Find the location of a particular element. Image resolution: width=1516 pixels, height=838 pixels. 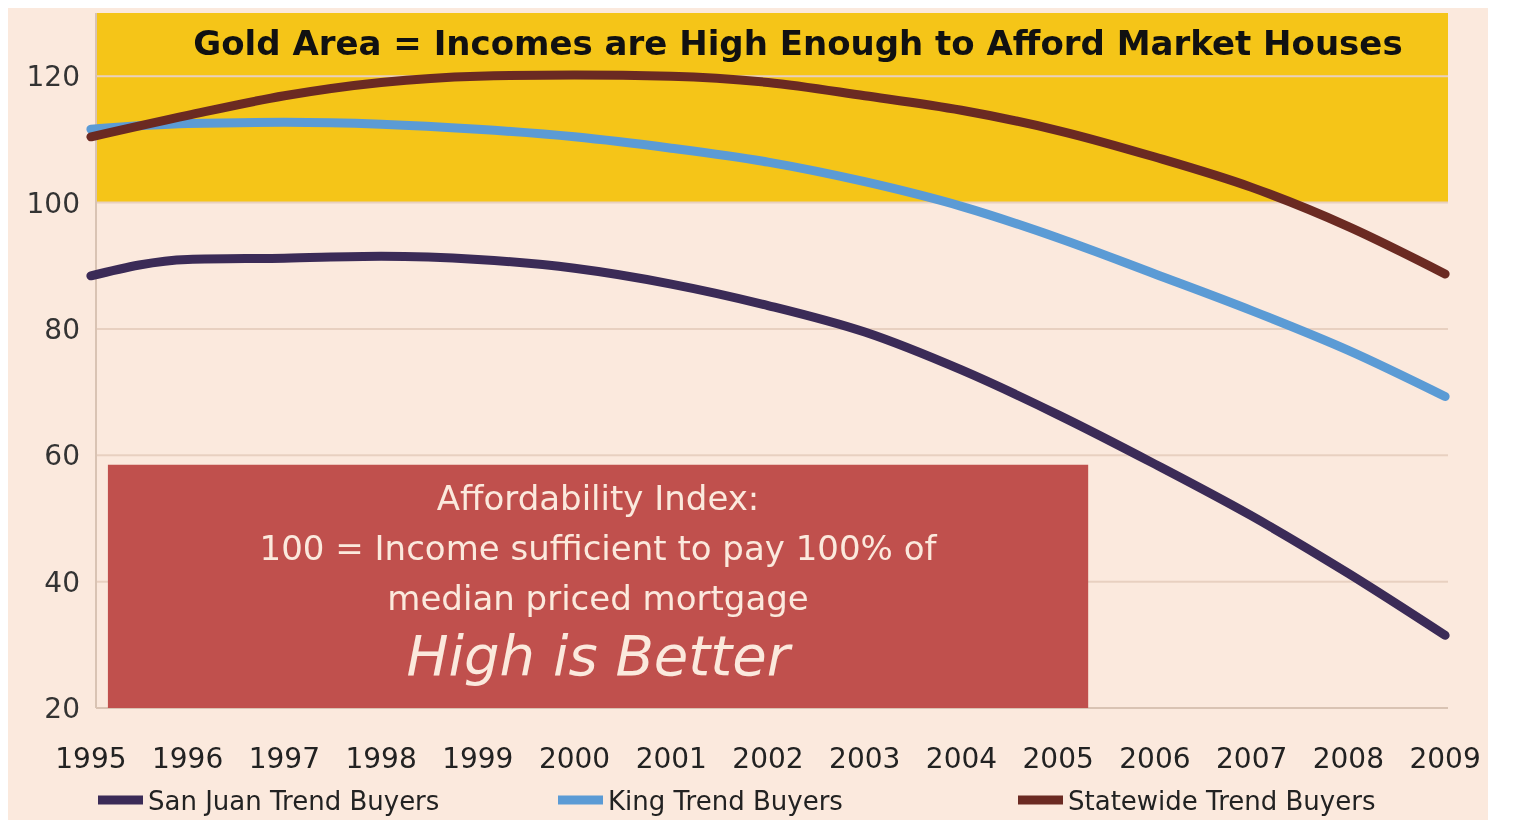

x-tick-label: 2003 is located at coordinates (865, 758).